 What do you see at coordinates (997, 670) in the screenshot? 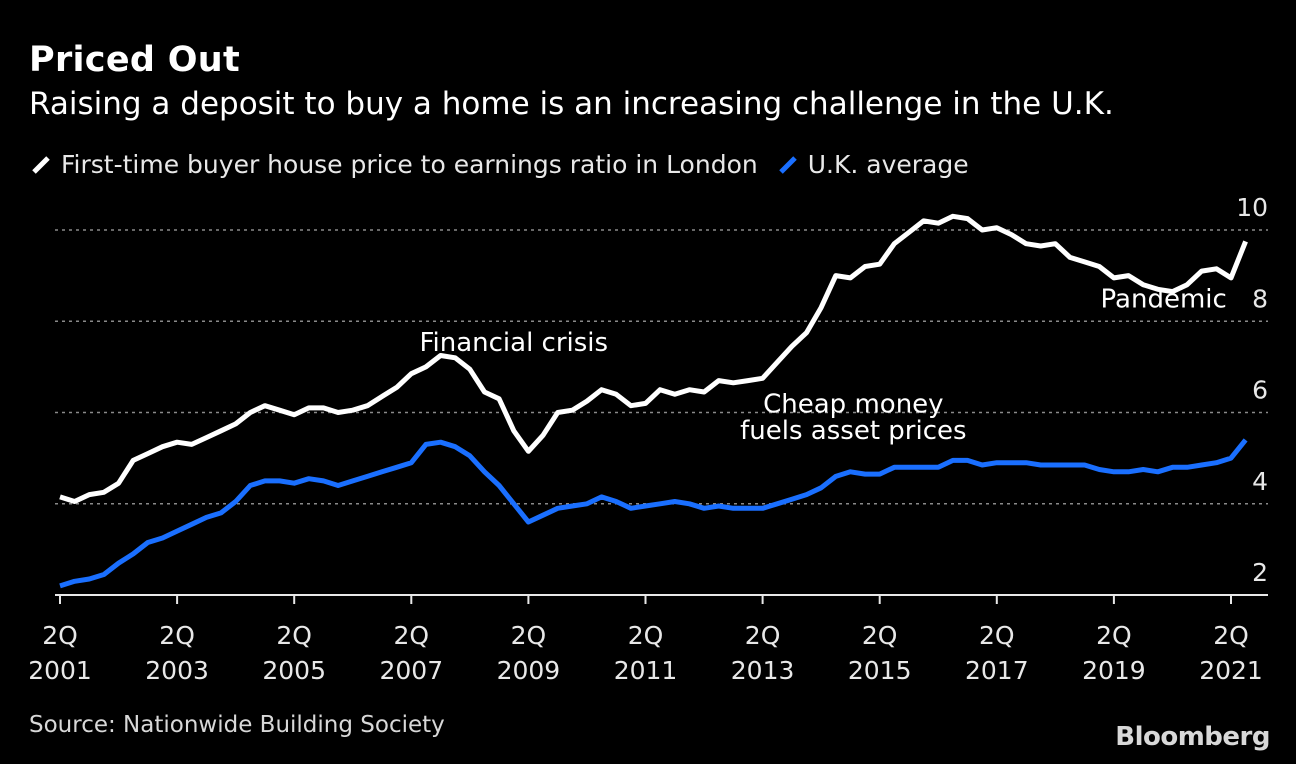
I see `x-tick-label-year-2017: 2017` at bounding box center [997, 670].